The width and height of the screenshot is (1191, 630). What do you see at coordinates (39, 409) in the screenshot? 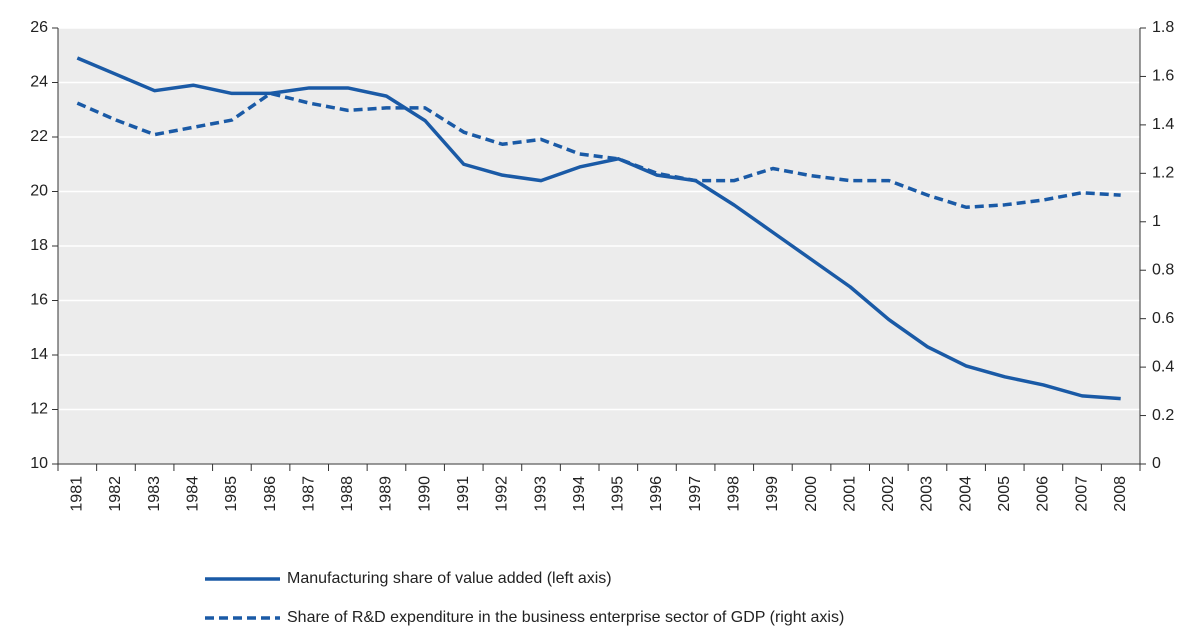
I see `y-tick-label: 12` at bounding box center [39, 409].